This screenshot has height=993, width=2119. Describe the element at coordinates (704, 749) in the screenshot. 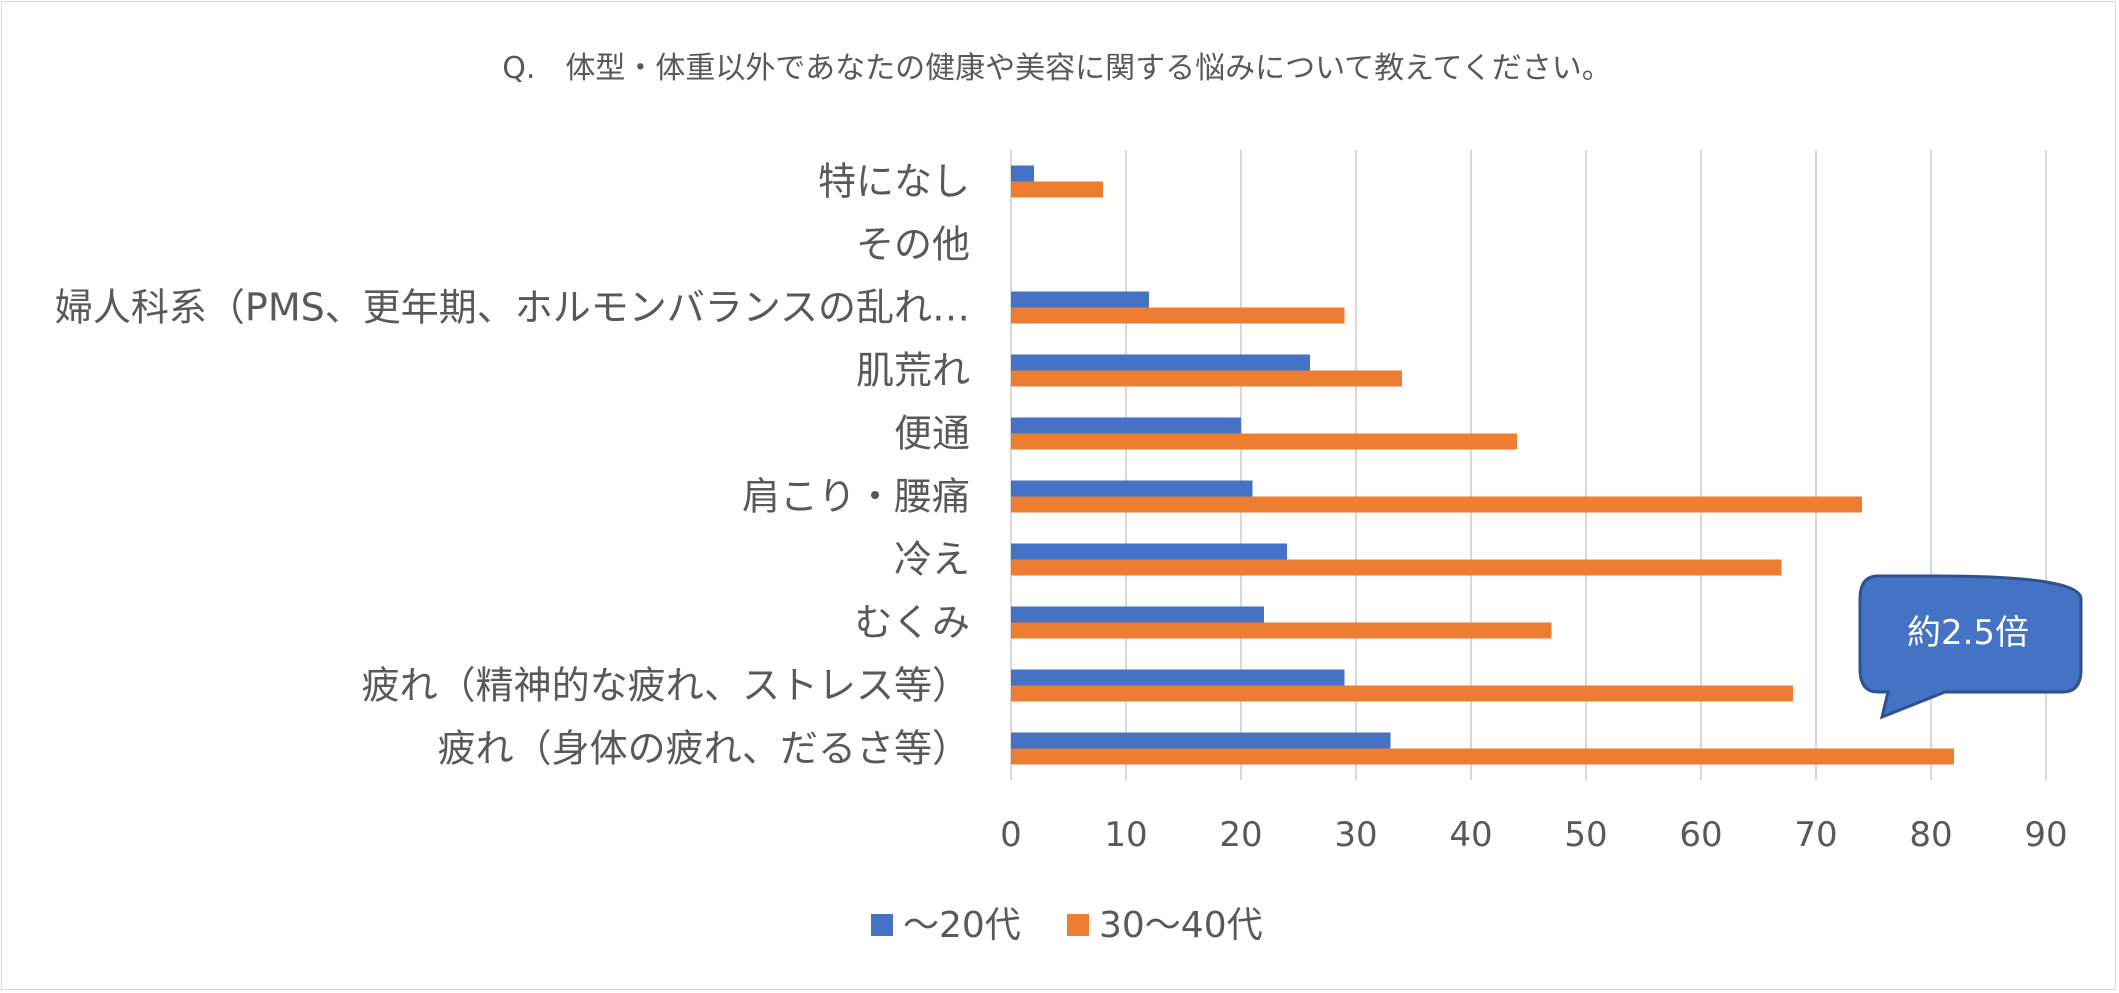

I see `category-label: 疲れ（身体の疲れ、だるさ等）` at that location.